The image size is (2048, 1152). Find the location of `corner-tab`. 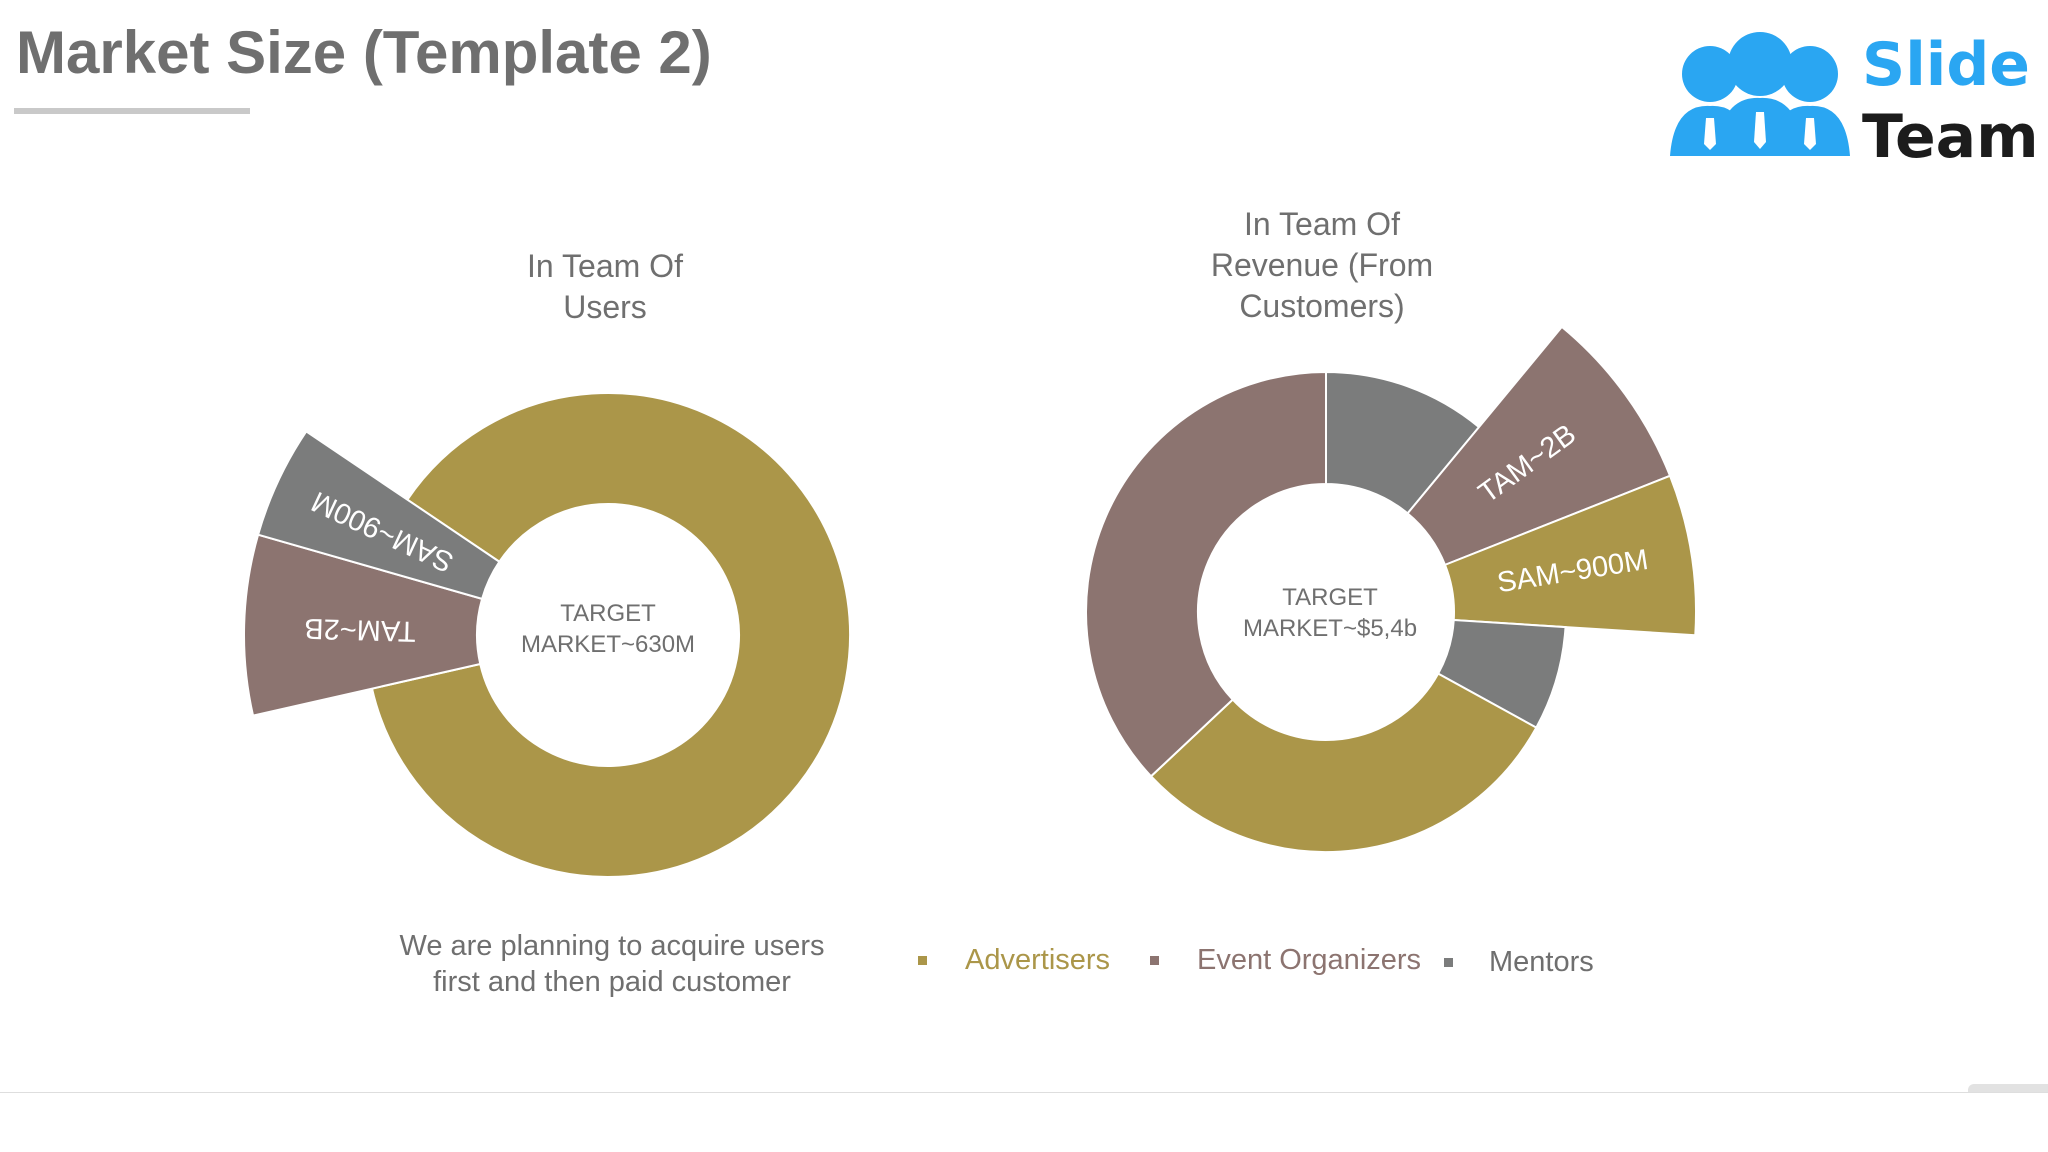

corner-tab is located at coordinates (2008, 1088).